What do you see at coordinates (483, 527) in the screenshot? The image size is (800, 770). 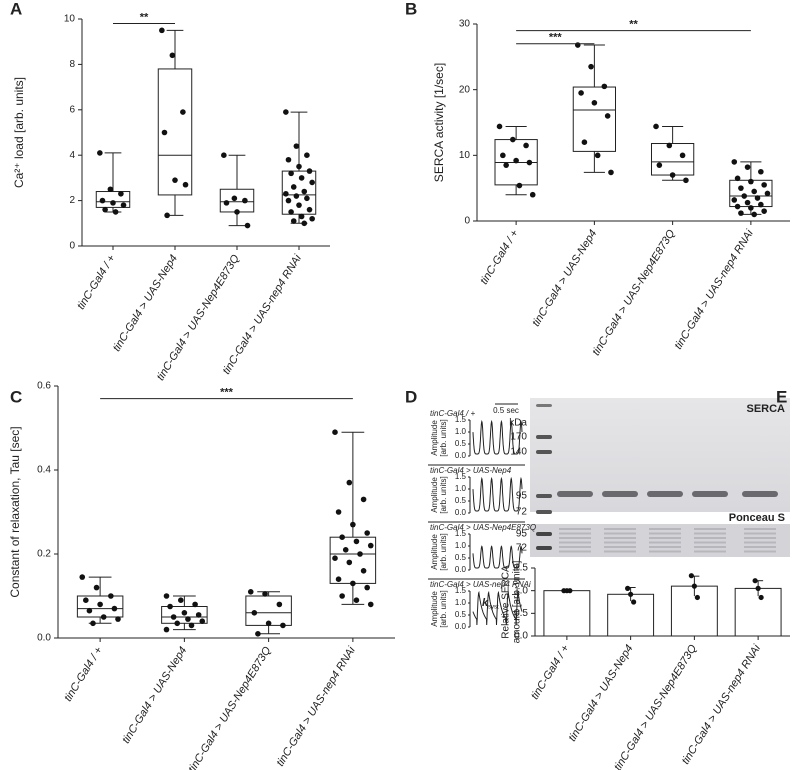 I see `trace-title: tinC-Gal4 > UAS-Nep4E873Q` at bounding box center [483, 527].